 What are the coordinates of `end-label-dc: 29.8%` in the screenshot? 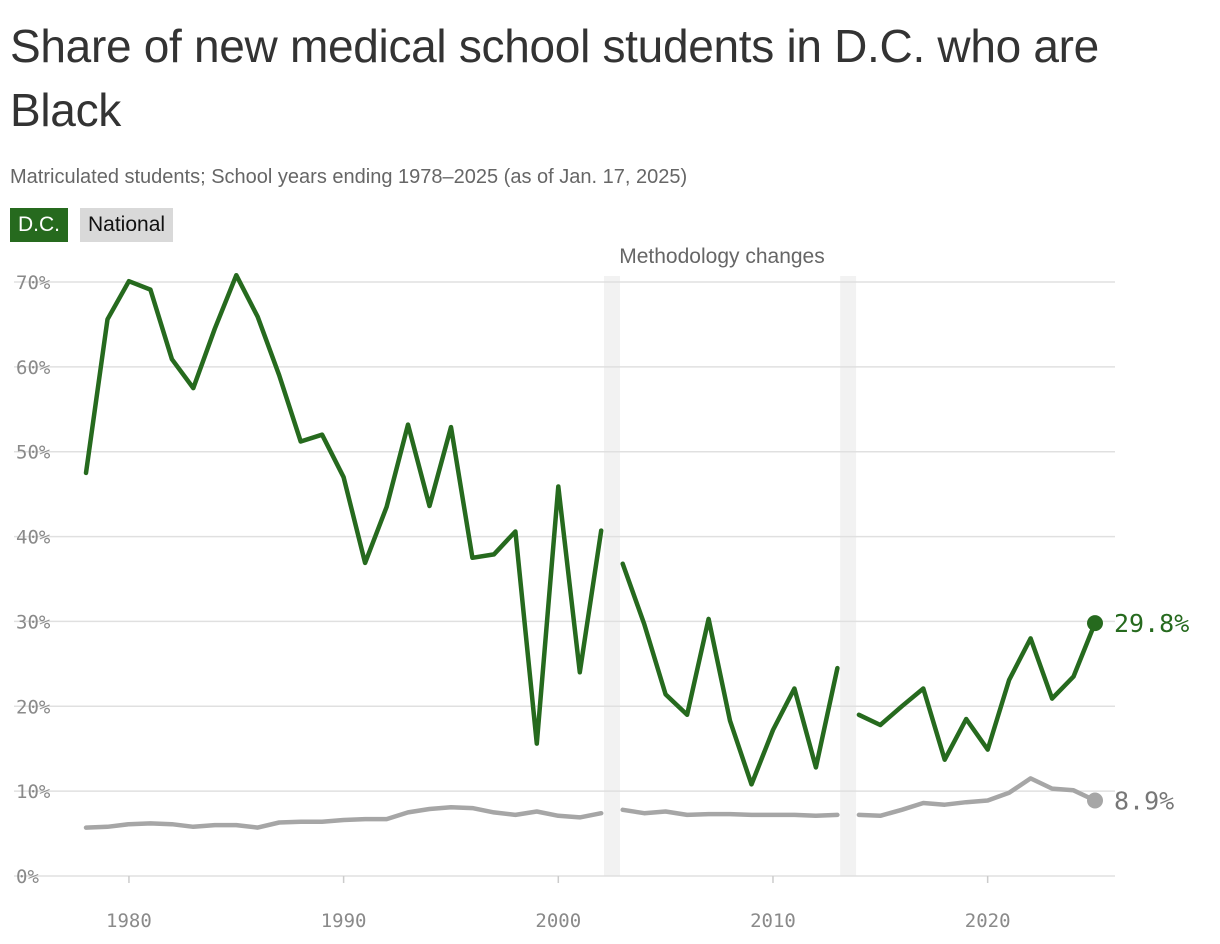 It's located at (1151, 623).